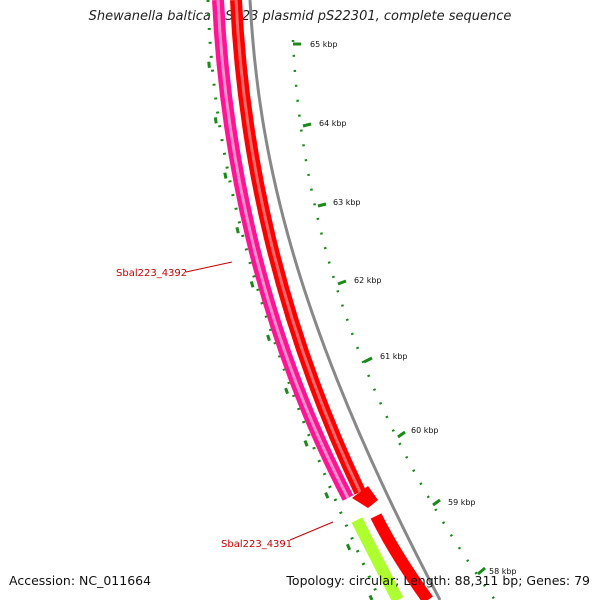  Describe the element at coordinates (368, 280) in the screenshot. I see `ruler-label: 62 kbp` at that location.